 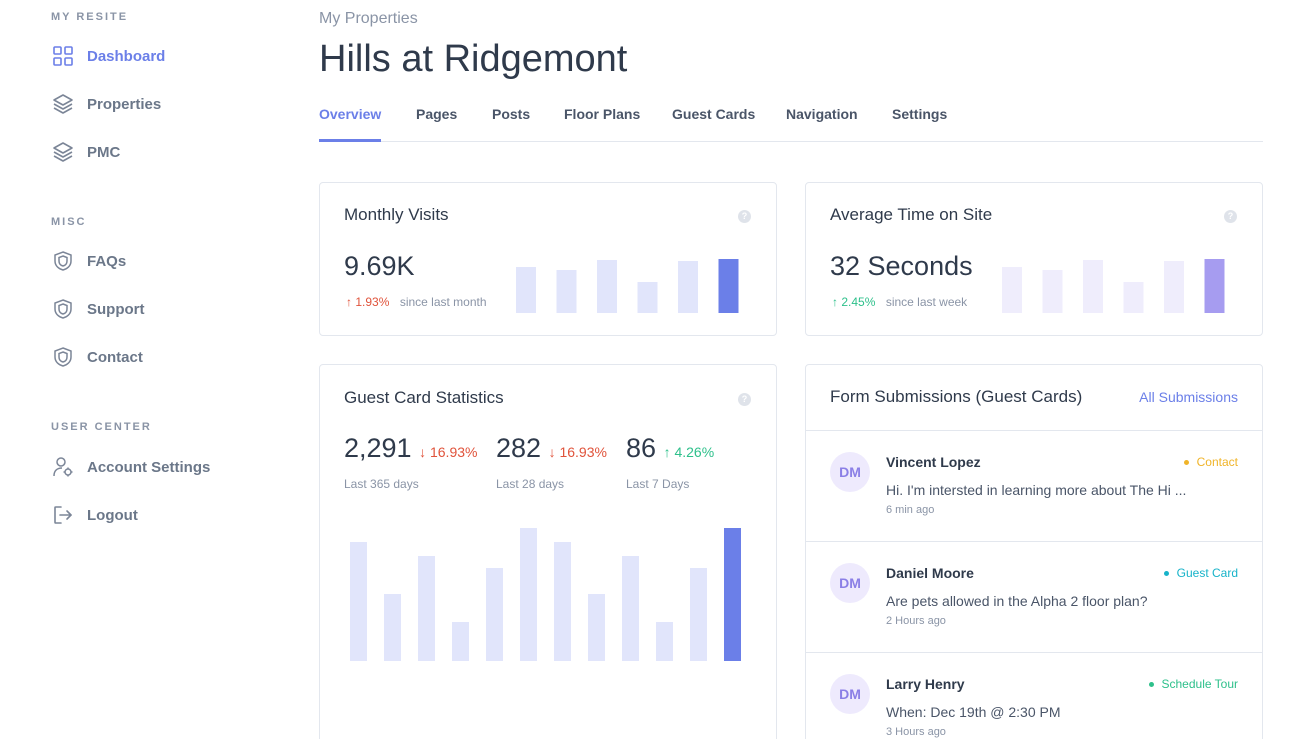 What do you see at coordinates (822, 114) in the screenshot?
I see `tab-navigation: Navigation` at bounding box center [822, 114].